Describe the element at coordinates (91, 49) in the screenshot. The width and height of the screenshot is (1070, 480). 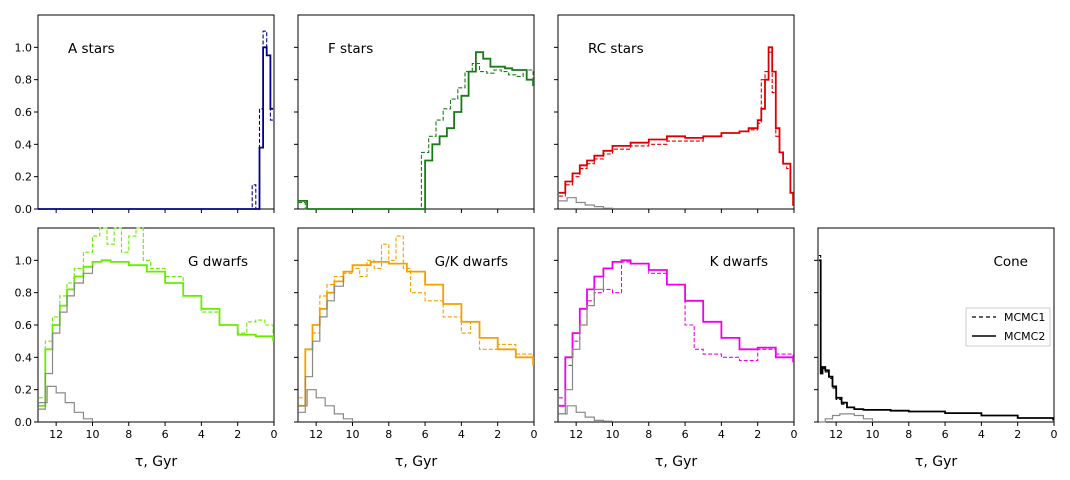
I see `panel-title: A stars` at that location.